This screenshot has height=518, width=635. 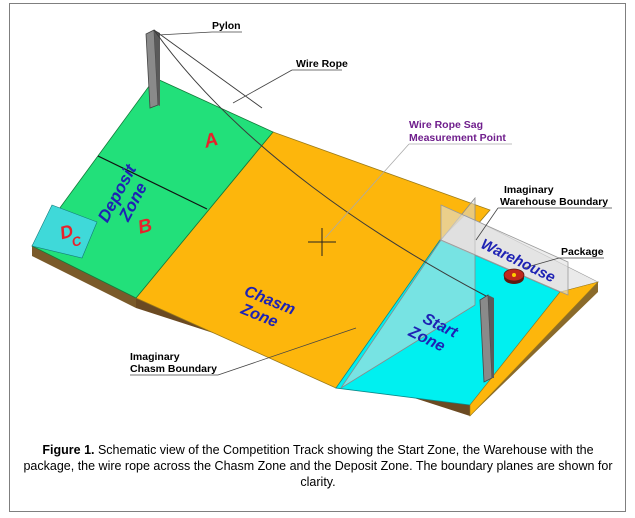 What do you see at coordinates (504, 250) in the screenshot?
I see `warehouse-boundary-plane` at bounding box center [504, 250].